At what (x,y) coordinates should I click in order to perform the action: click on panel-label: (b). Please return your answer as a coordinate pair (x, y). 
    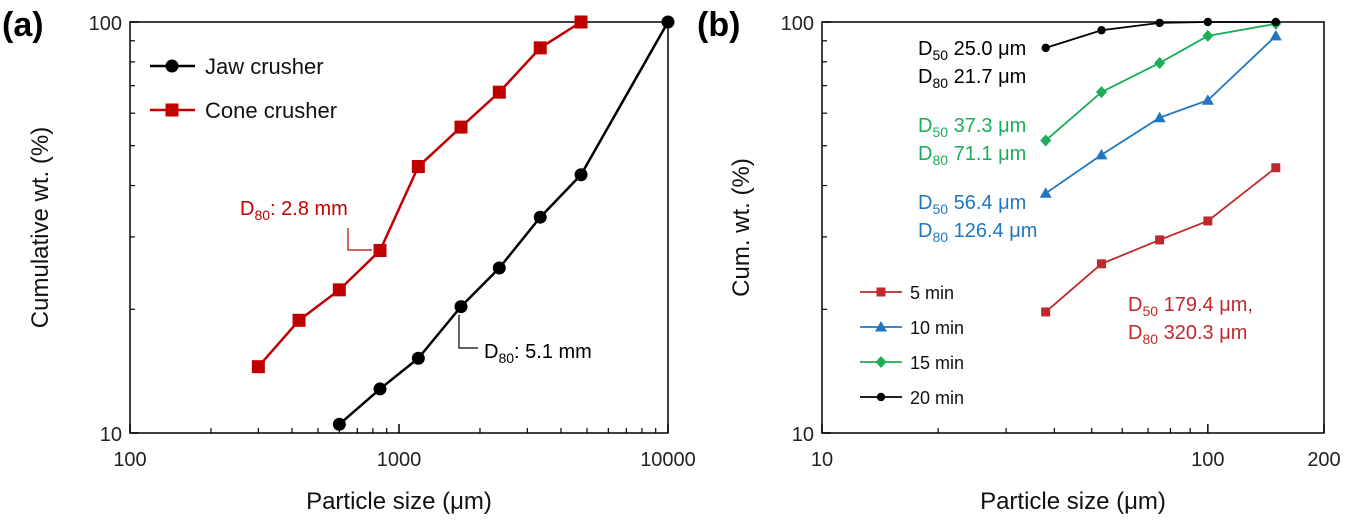
    Looking at the image, I should click on (718, 25).